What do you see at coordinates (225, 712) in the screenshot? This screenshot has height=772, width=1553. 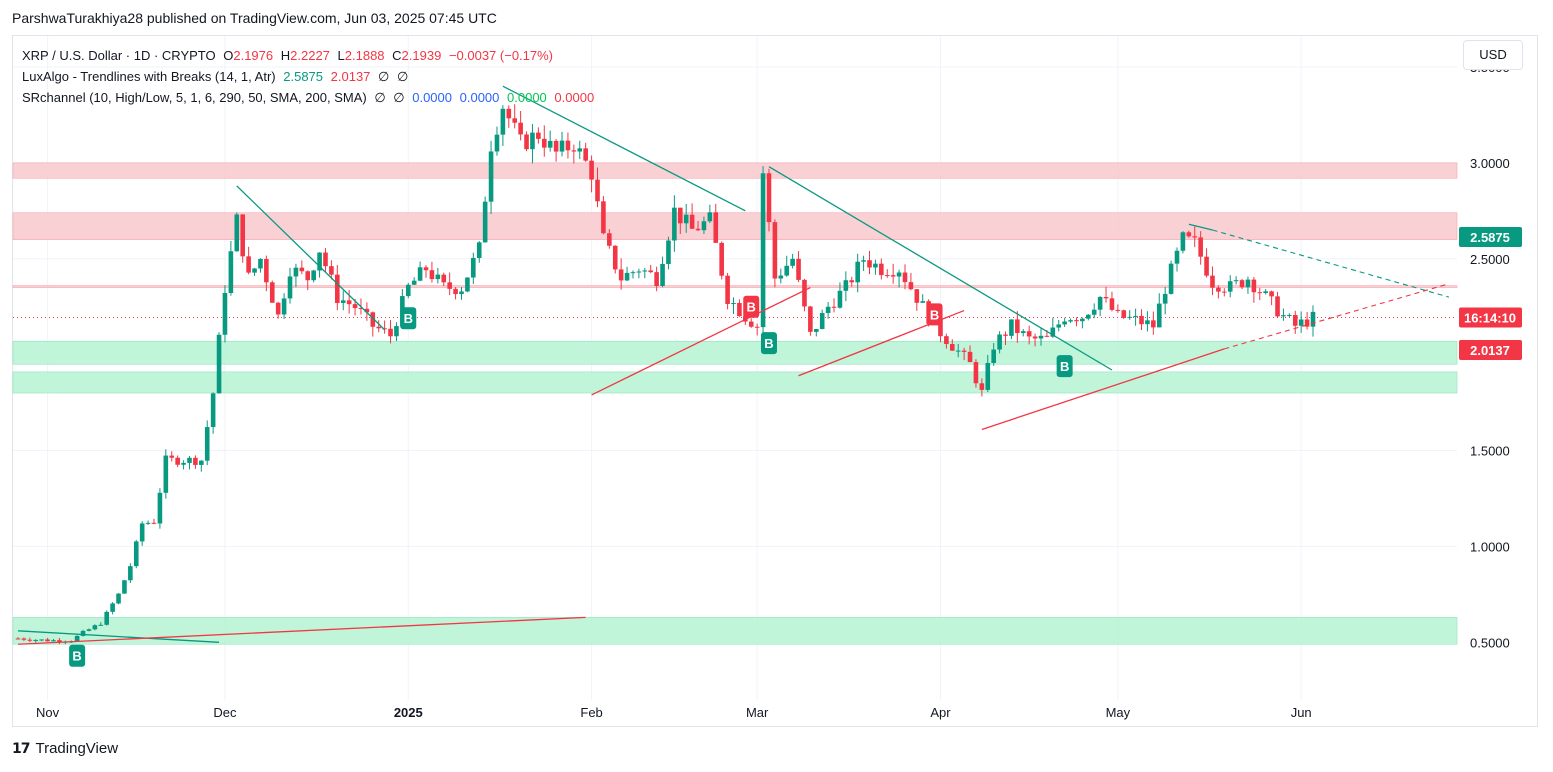 I see `x-tick-label: Dec` at bounding box center [225, 712].